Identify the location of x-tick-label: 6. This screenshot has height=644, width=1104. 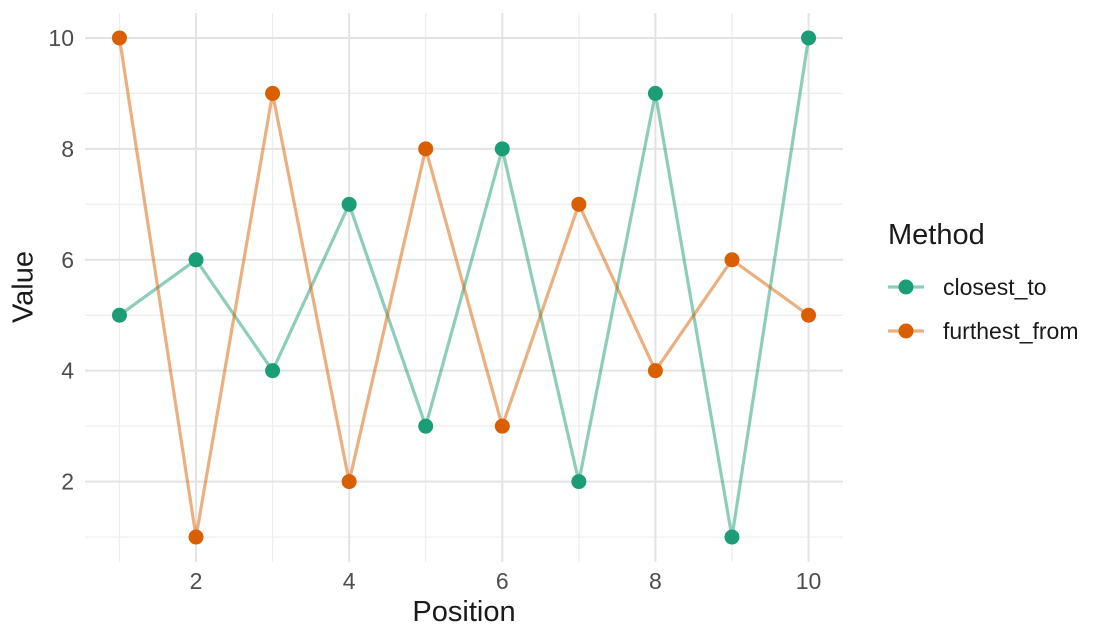
(502, 581).